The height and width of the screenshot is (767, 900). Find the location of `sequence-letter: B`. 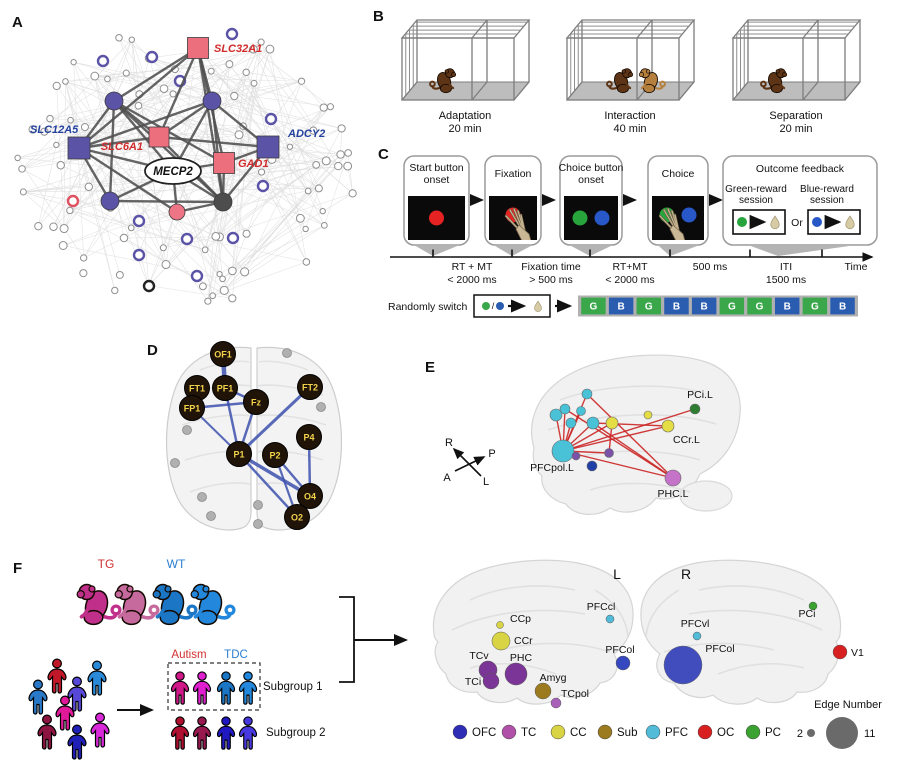

sequence-letter: B is located at coordinates (787, 307).